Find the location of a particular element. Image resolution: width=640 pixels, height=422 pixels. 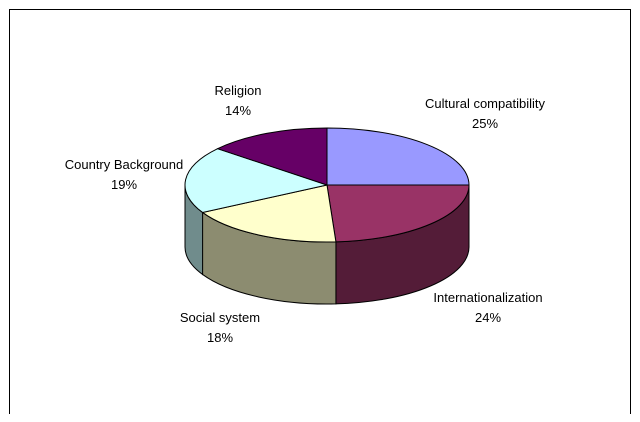

pie-label-internationalization: Internationalization 24% is located at coordinates (487, 307).